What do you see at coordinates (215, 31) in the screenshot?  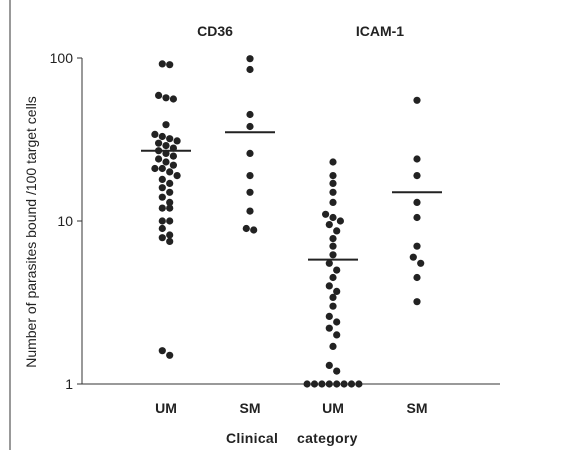 I see `group-label-cd36: CD36` at bounding box center [215, 31].